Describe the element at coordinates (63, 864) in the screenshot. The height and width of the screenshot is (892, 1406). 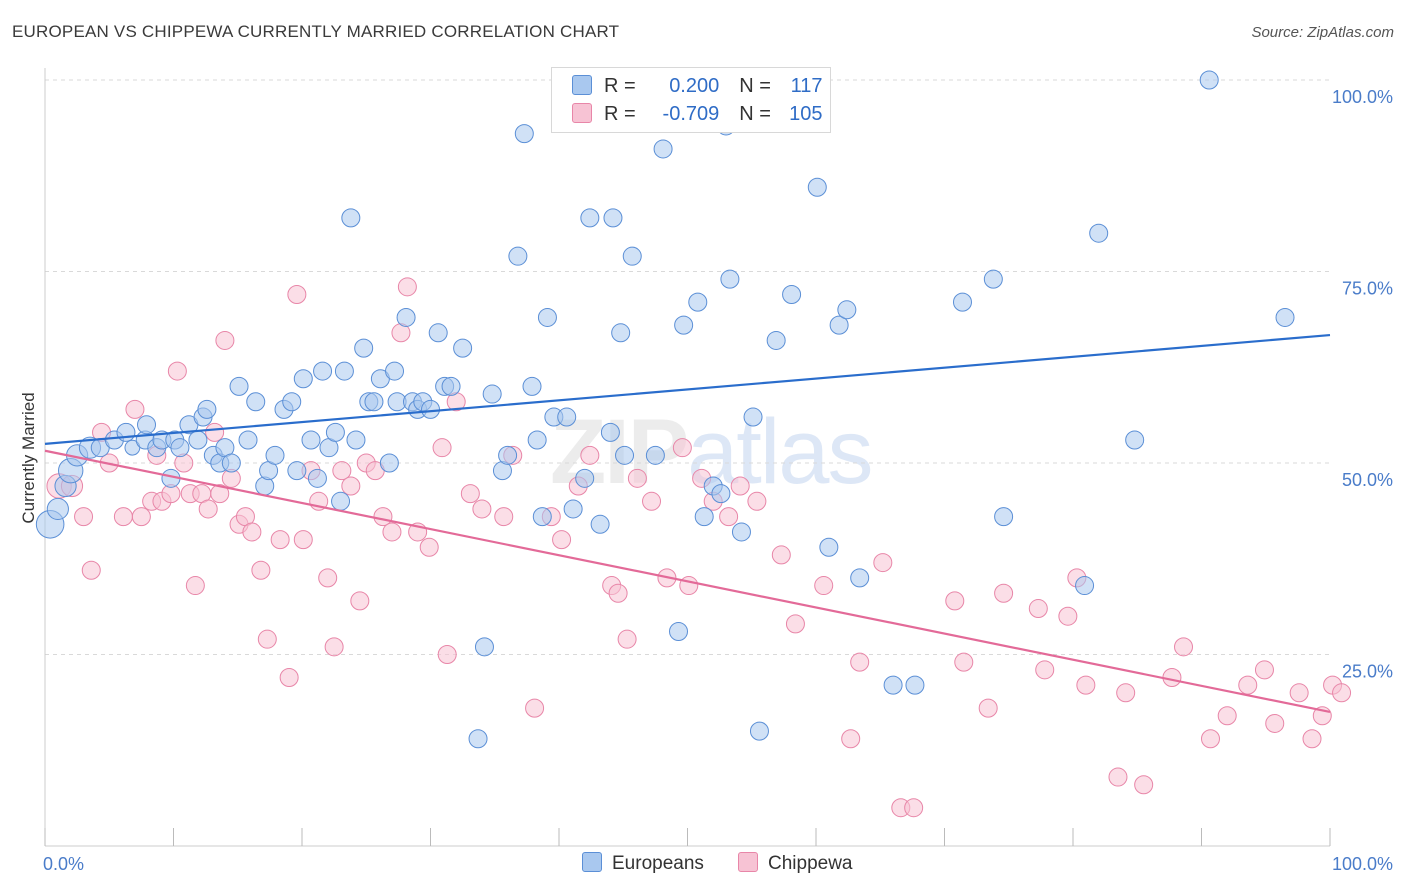
I see `x-tick-label: 0.0%` at that location.